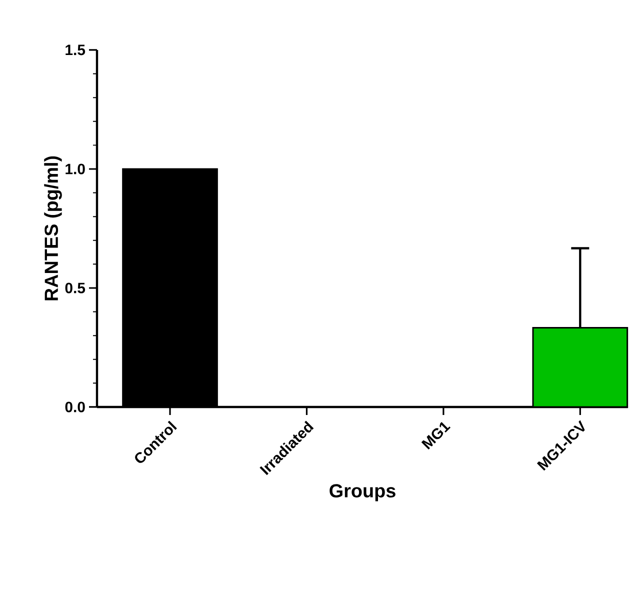 Image resolution: width=632 pixels, height=599 pixels. What do you see at coordinates (75, 407) in the screenshot?
I see `y-tick-label: 0.0` at bounding box center [75, 407].